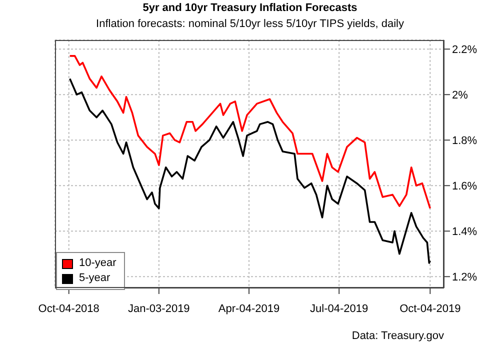 The width and height of the screenshot is (500, 346). What do you see at coordinates (249, 308) in the screenshot?
I see `x-tick-label: Apr-04-2019` at bounding box center [249, 308].